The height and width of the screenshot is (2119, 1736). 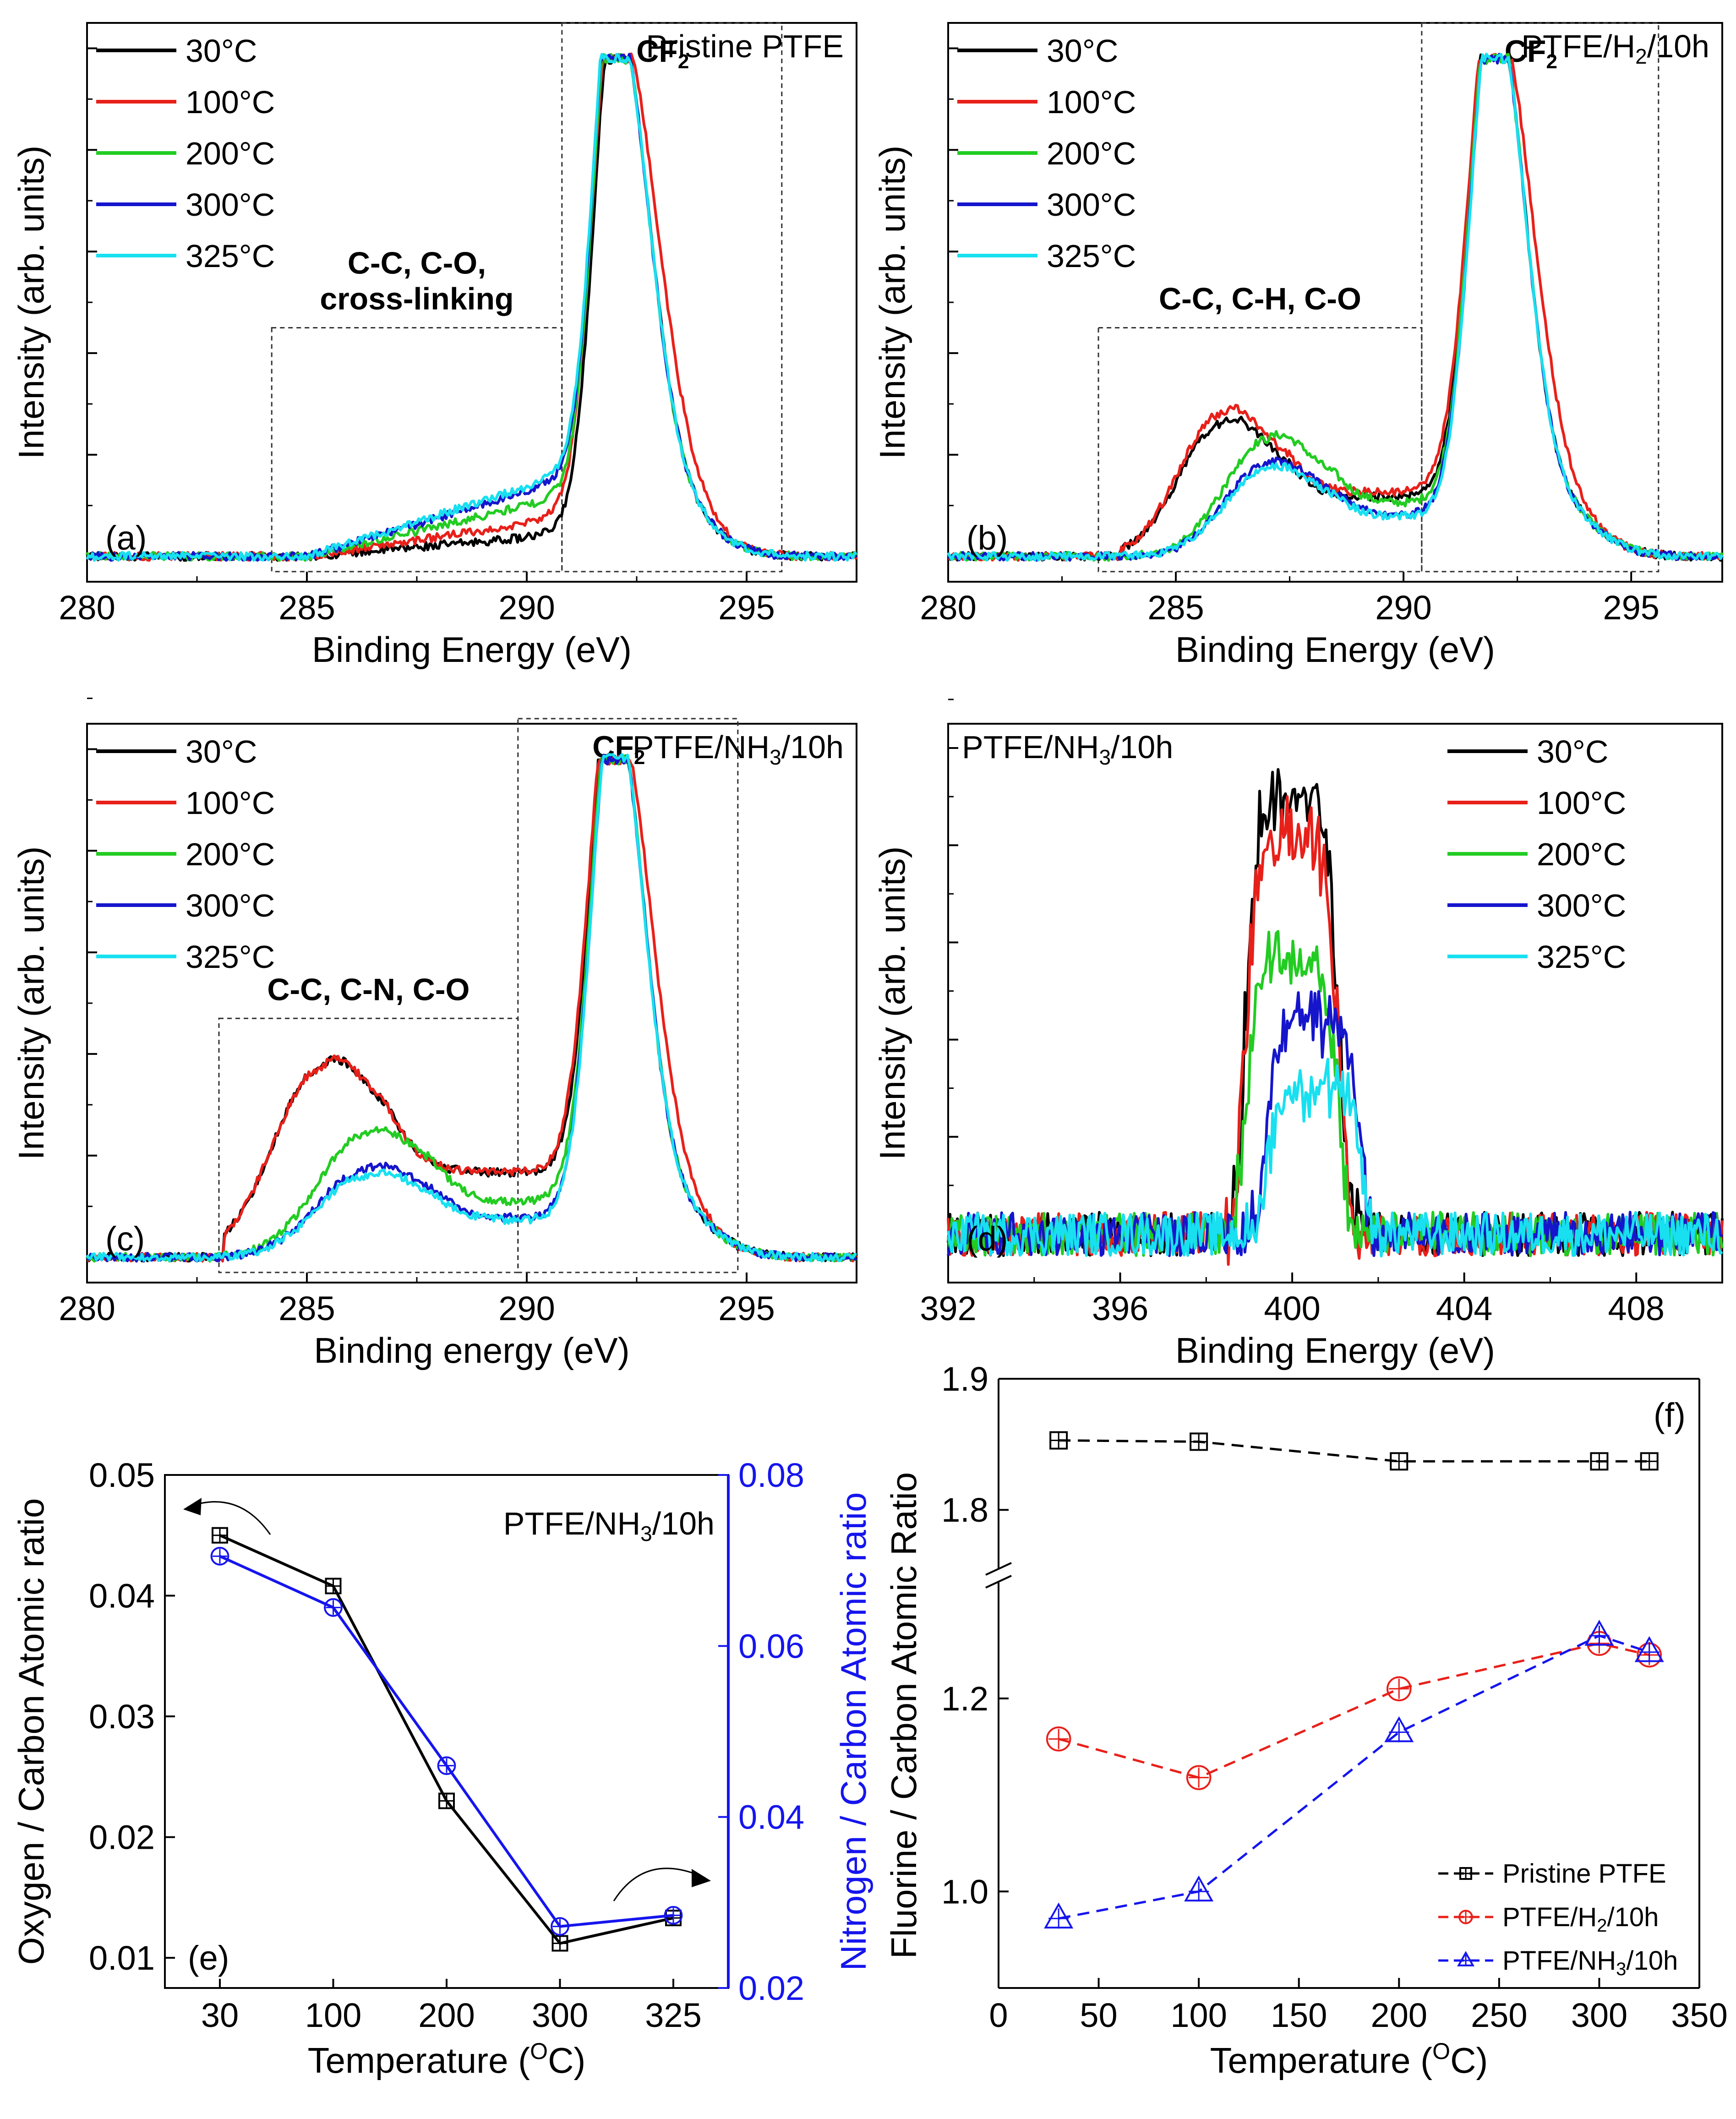 What do you see at coordinates (673, 2015) in the screenshot?
I see `x-tick-label: 325` at bounding box center [673, 2015].